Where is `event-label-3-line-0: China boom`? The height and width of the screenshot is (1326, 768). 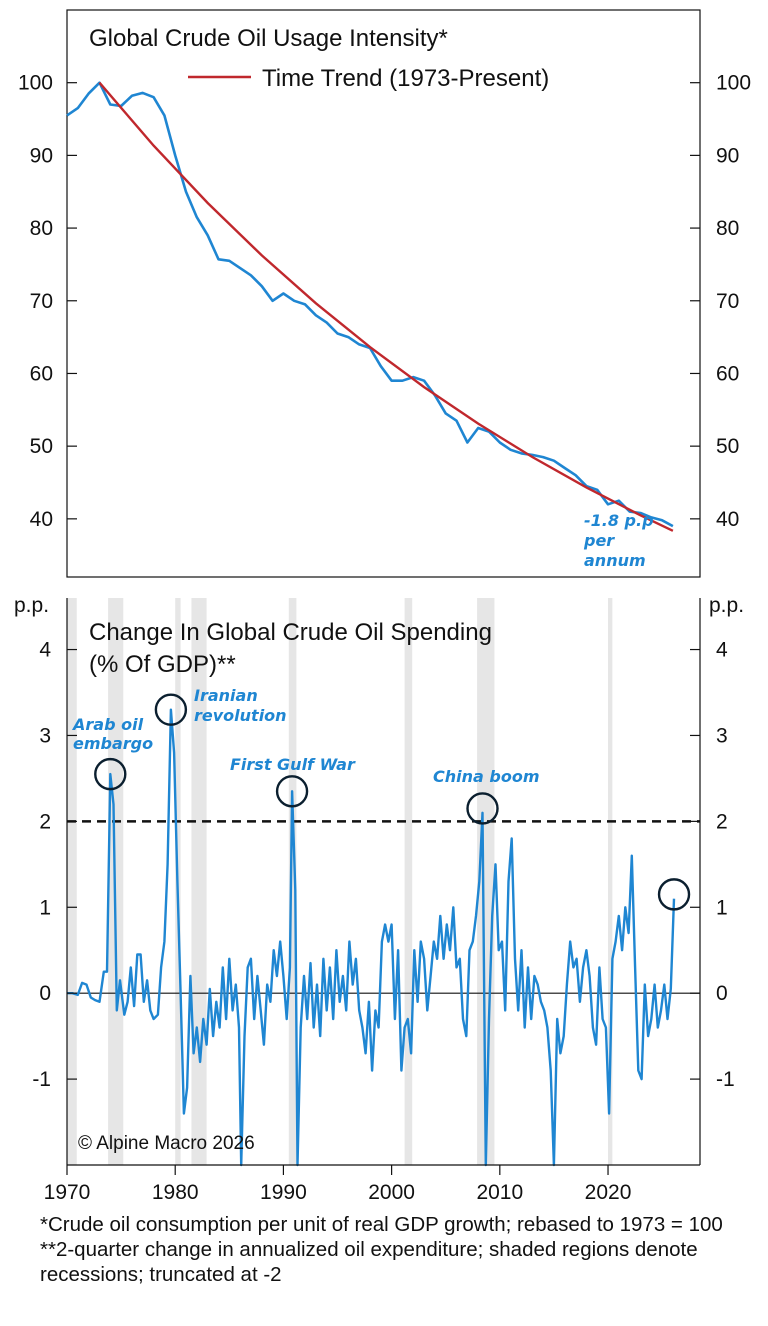 event-label-3-line-0: China boom is located at coordinates (486, 776).